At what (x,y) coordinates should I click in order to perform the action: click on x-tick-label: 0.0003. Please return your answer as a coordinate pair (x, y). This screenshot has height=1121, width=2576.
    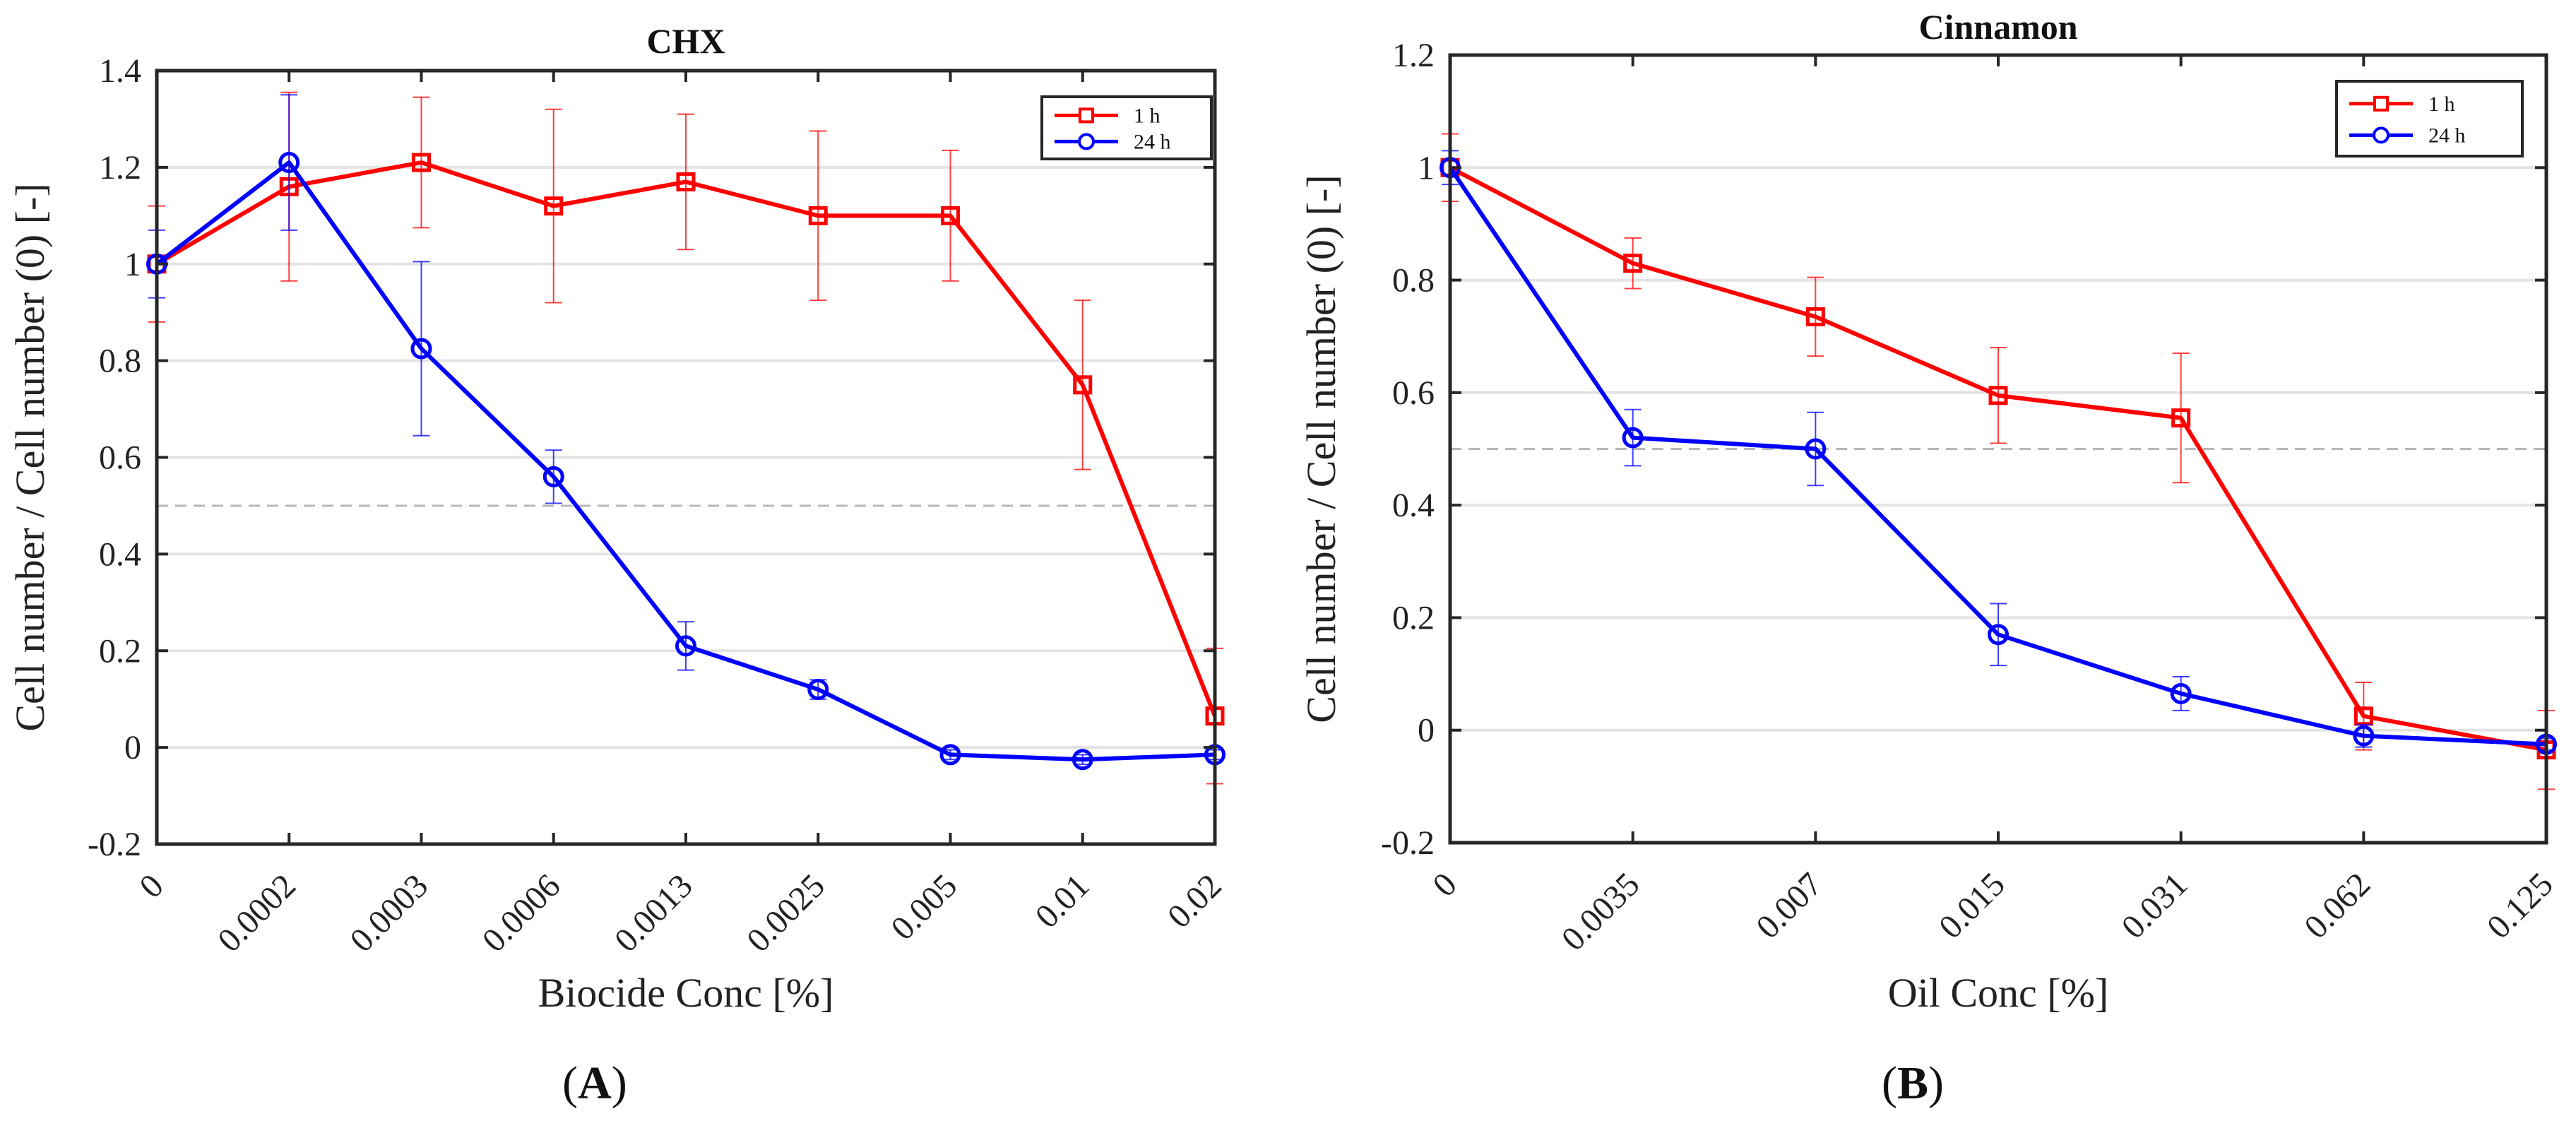
    Looking at the image, I should click on (389, 913).